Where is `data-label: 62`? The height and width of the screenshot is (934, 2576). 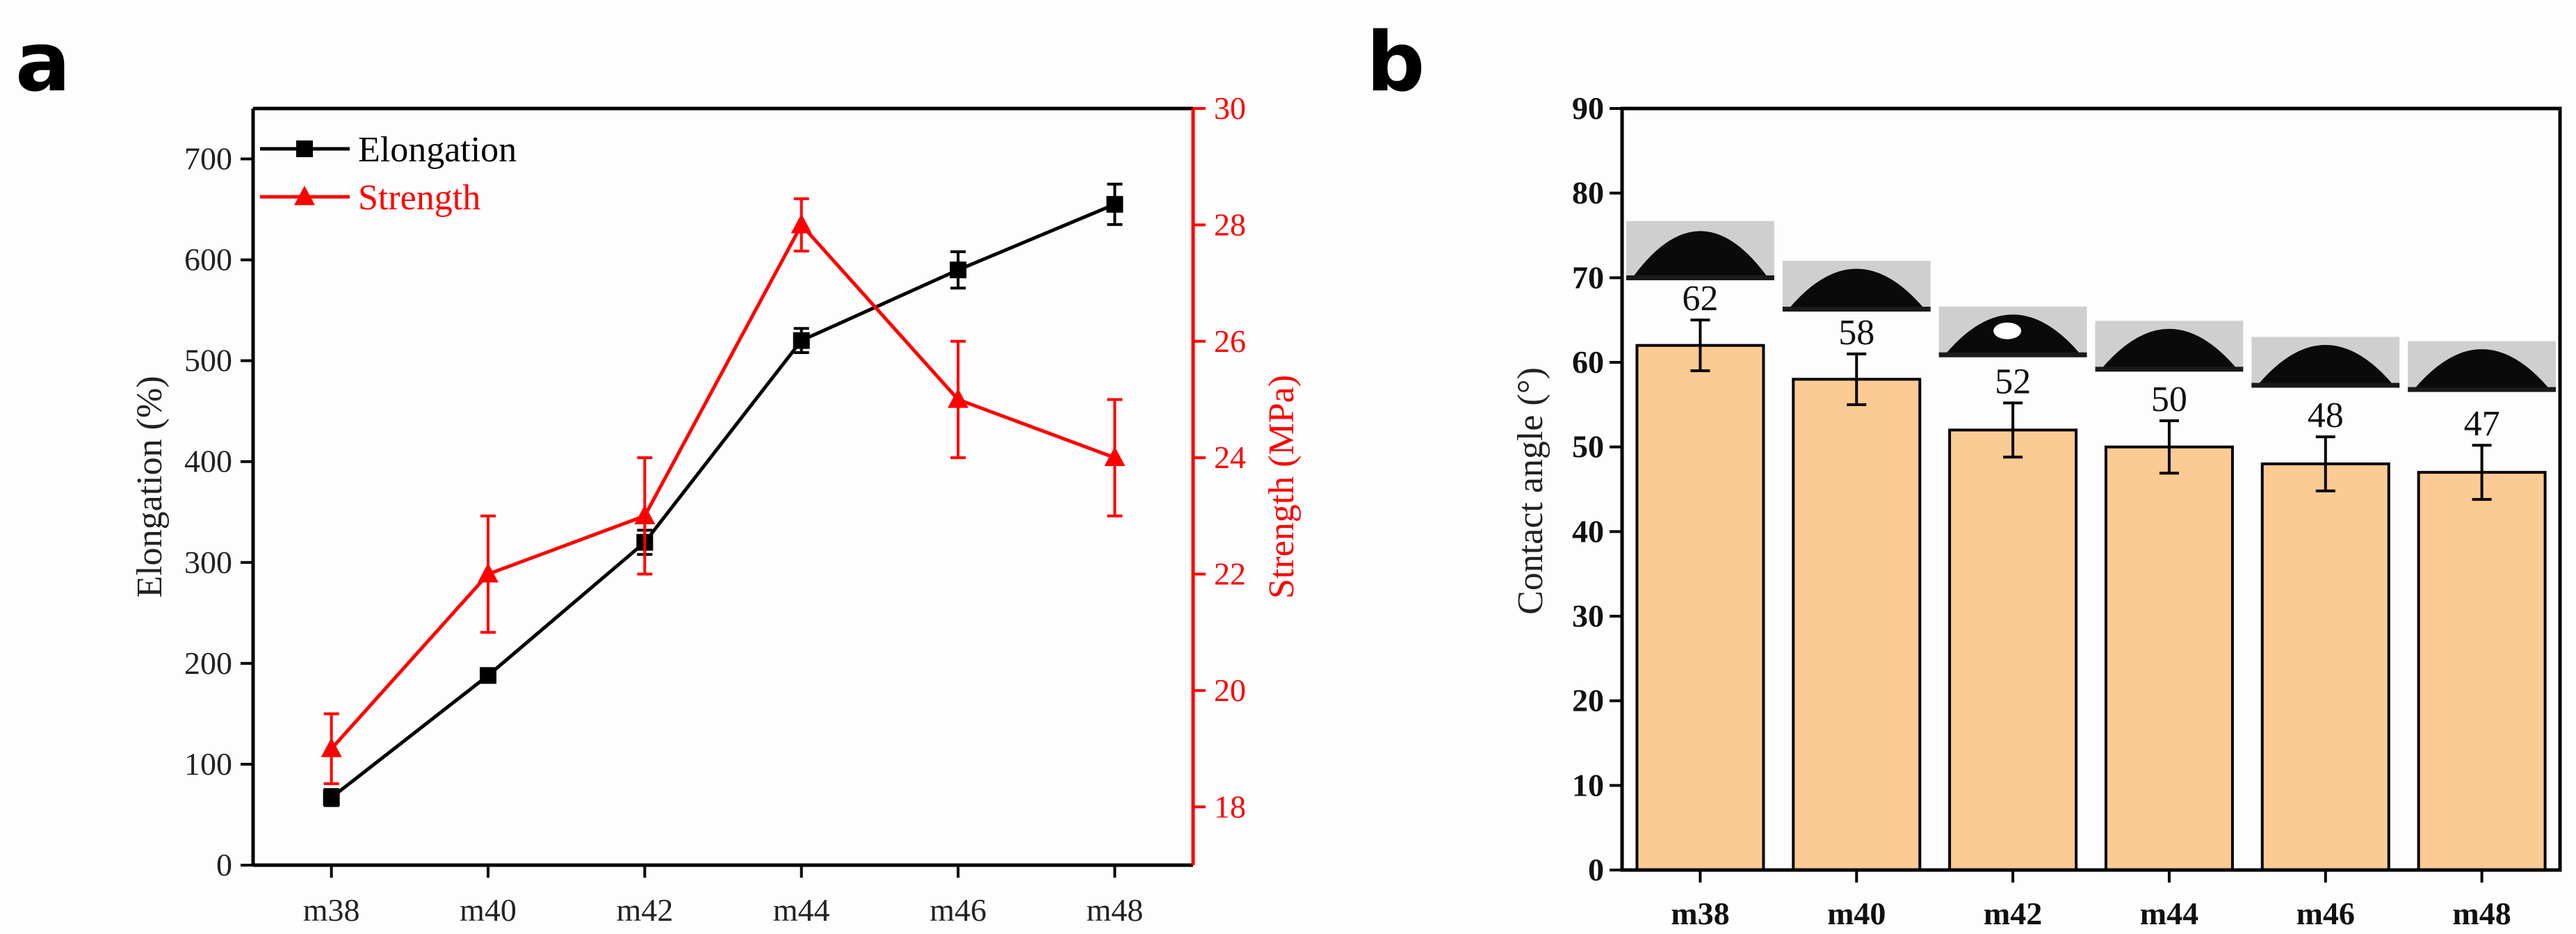 data-label: 62 is located at coordinates (1700, 299).